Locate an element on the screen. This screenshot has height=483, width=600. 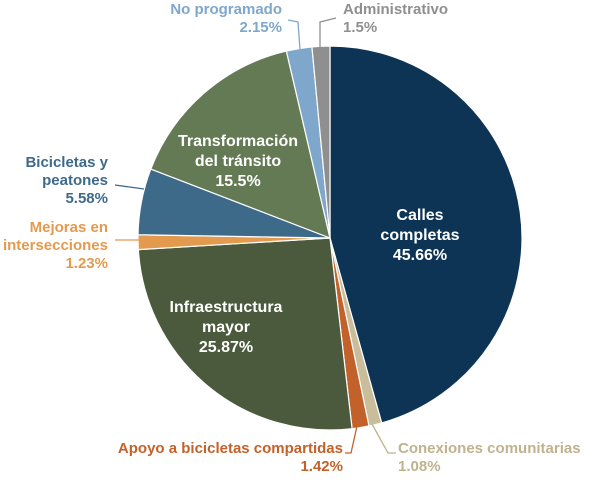
slice-name-label: del tránsito is located at coordinates (238, 161).